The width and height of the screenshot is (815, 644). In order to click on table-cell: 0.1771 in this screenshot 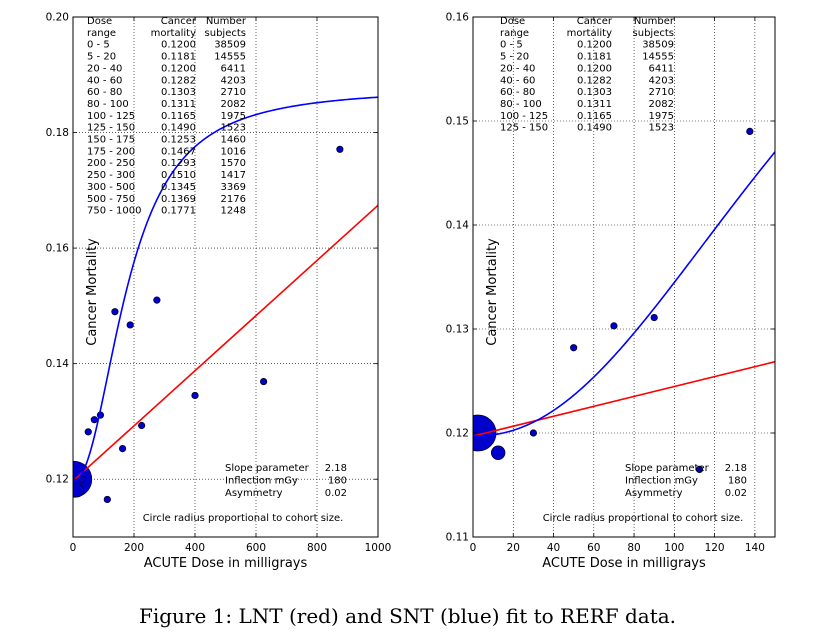, I will do `click(178, 211)`.